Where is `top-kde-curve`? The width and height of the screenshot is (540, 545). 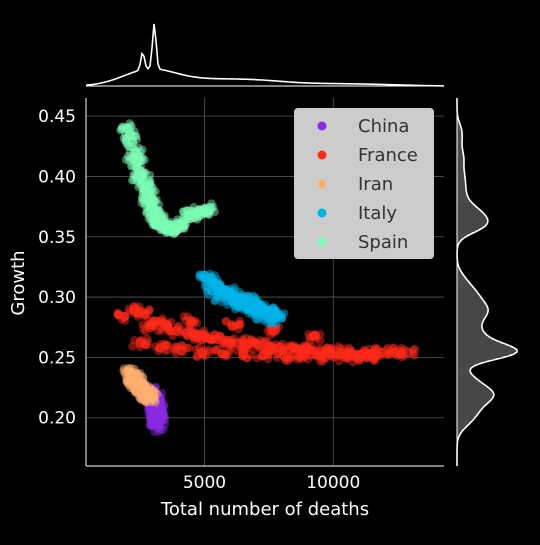
top-kde-curve is located at coordinates (265, 55).